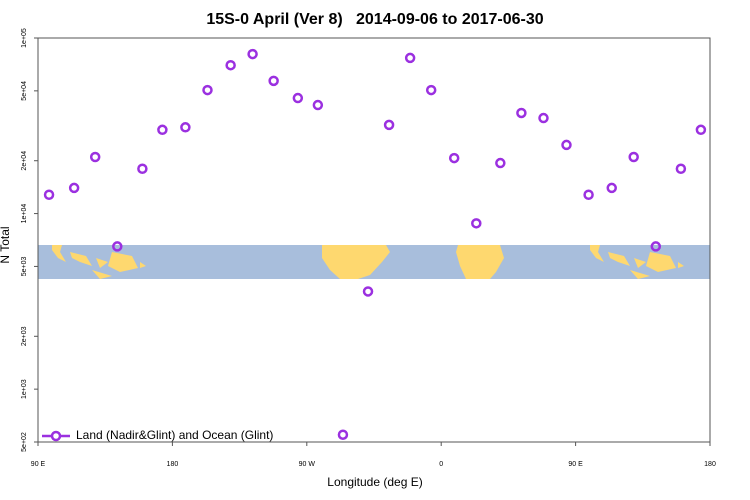 The image size is (750, 500). What do you see at coordinates (24, 336) in the screenshot?
I see `y-tick-label: 2e+03` at bounding box center [24, 336].